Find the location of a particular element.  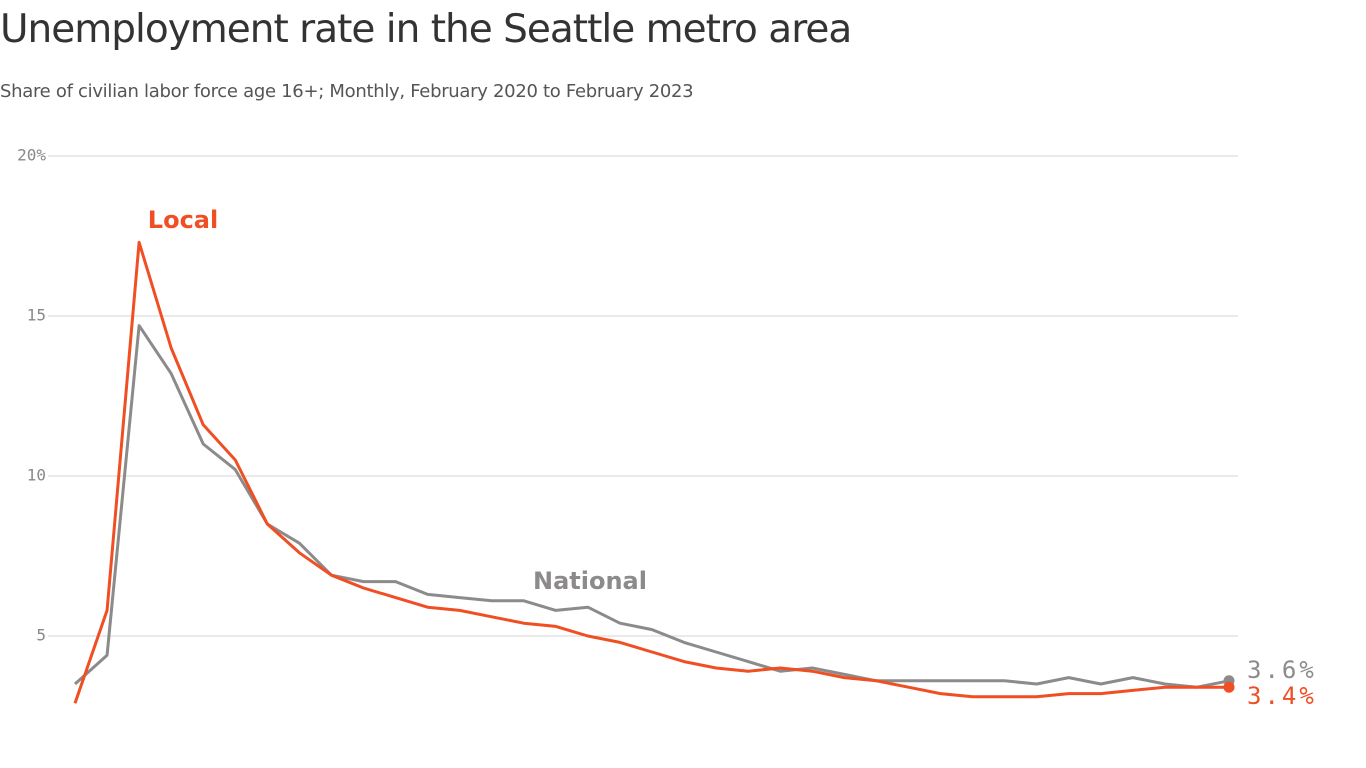

y-tick-label: 10 is located at coordinates (36, 475).